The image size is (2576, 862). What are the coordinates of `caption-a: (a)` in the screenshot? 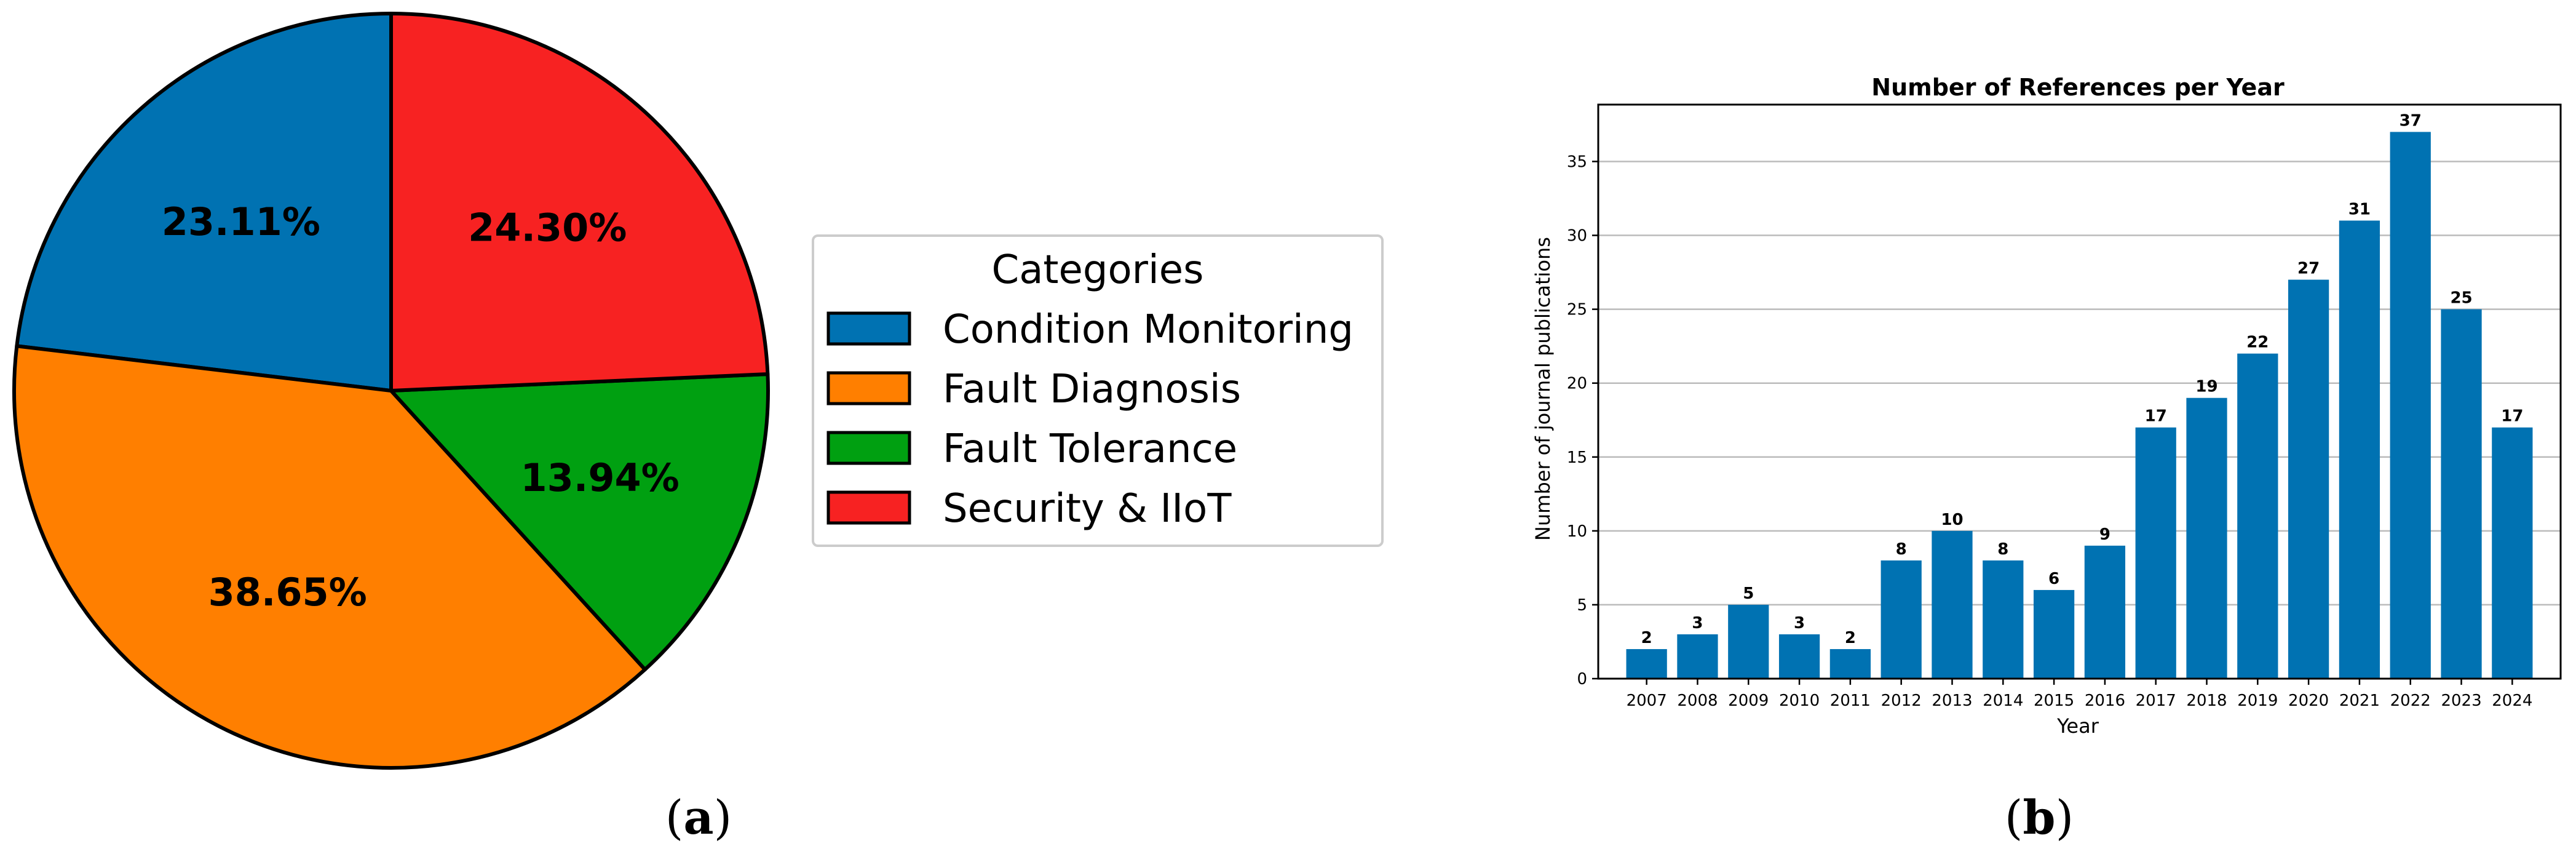 It's located at (699, 818).